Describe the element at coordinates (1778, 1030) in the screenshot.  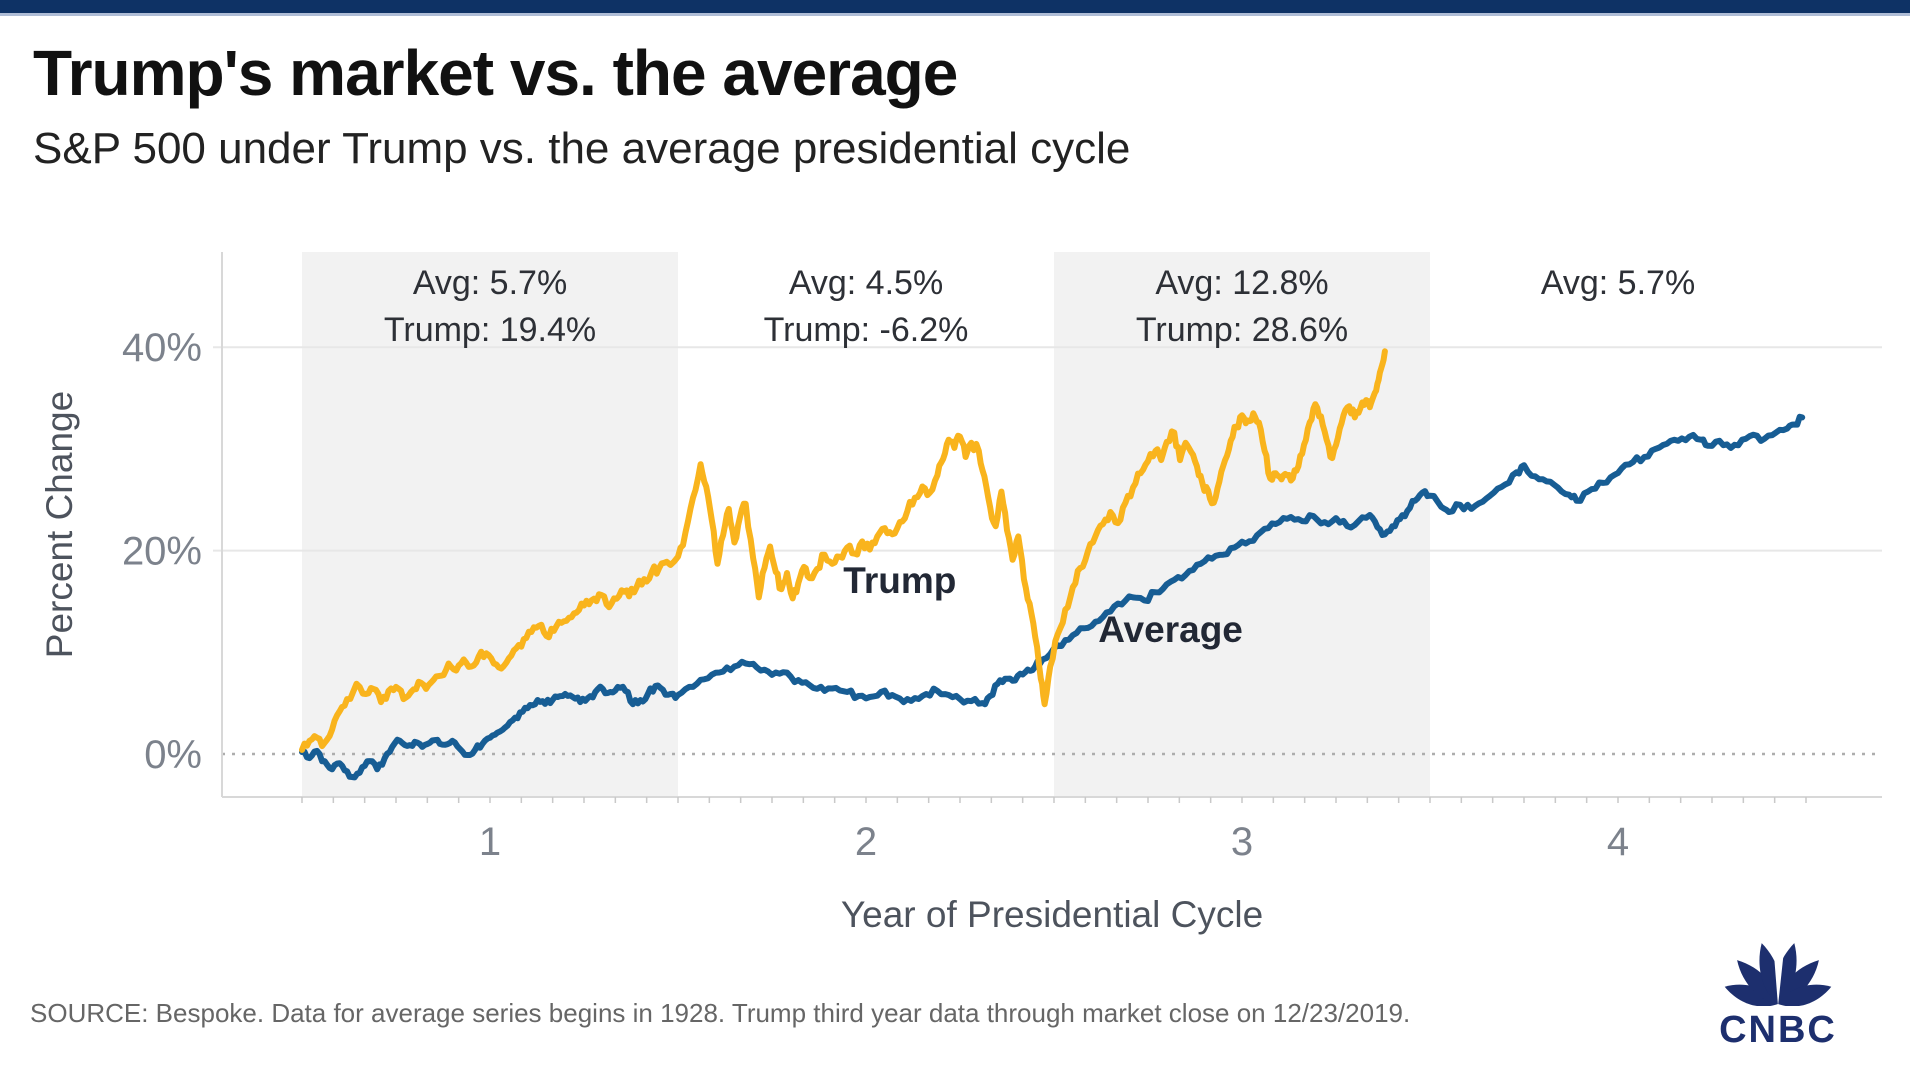
I see `cnbc-wordmark: CNBC` at that location.